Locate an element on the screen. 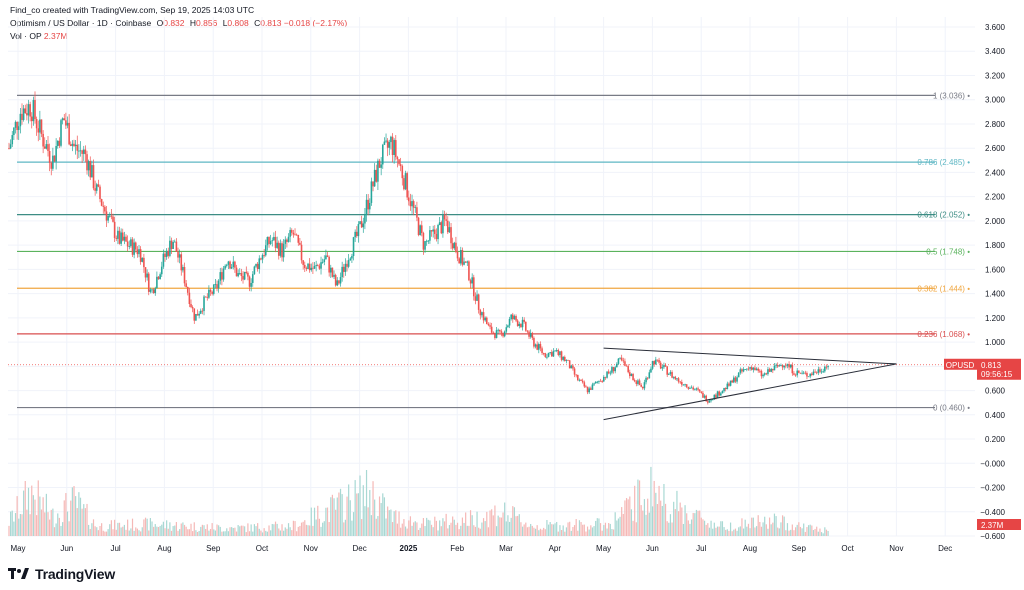  fib-level-label: 1 (3.036) • is located at coordinates (951, 95).